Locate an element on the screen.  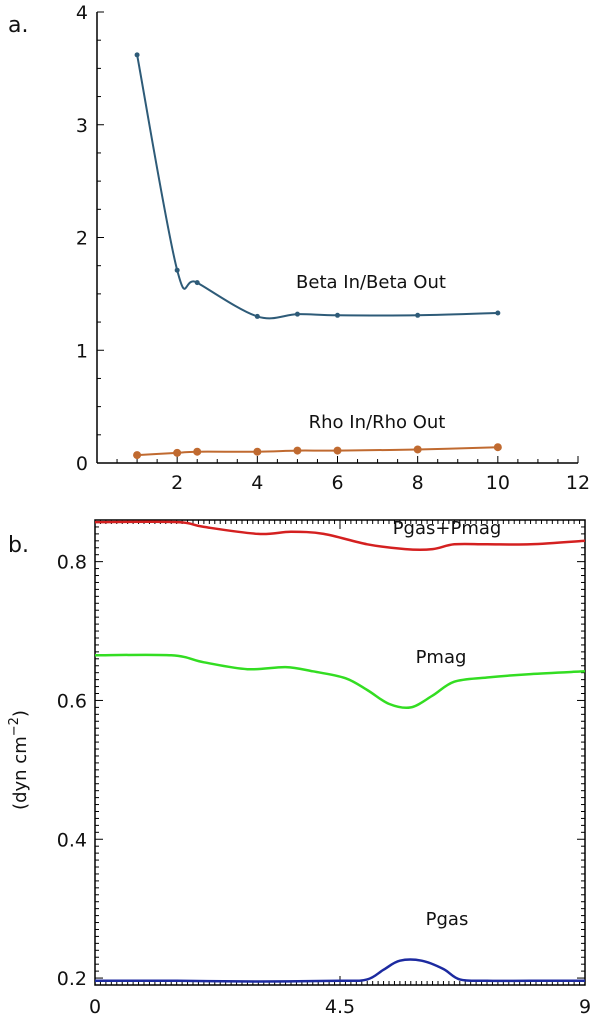
panel-b-x-tick-label: 9 is located at coordinates (585, 1007).